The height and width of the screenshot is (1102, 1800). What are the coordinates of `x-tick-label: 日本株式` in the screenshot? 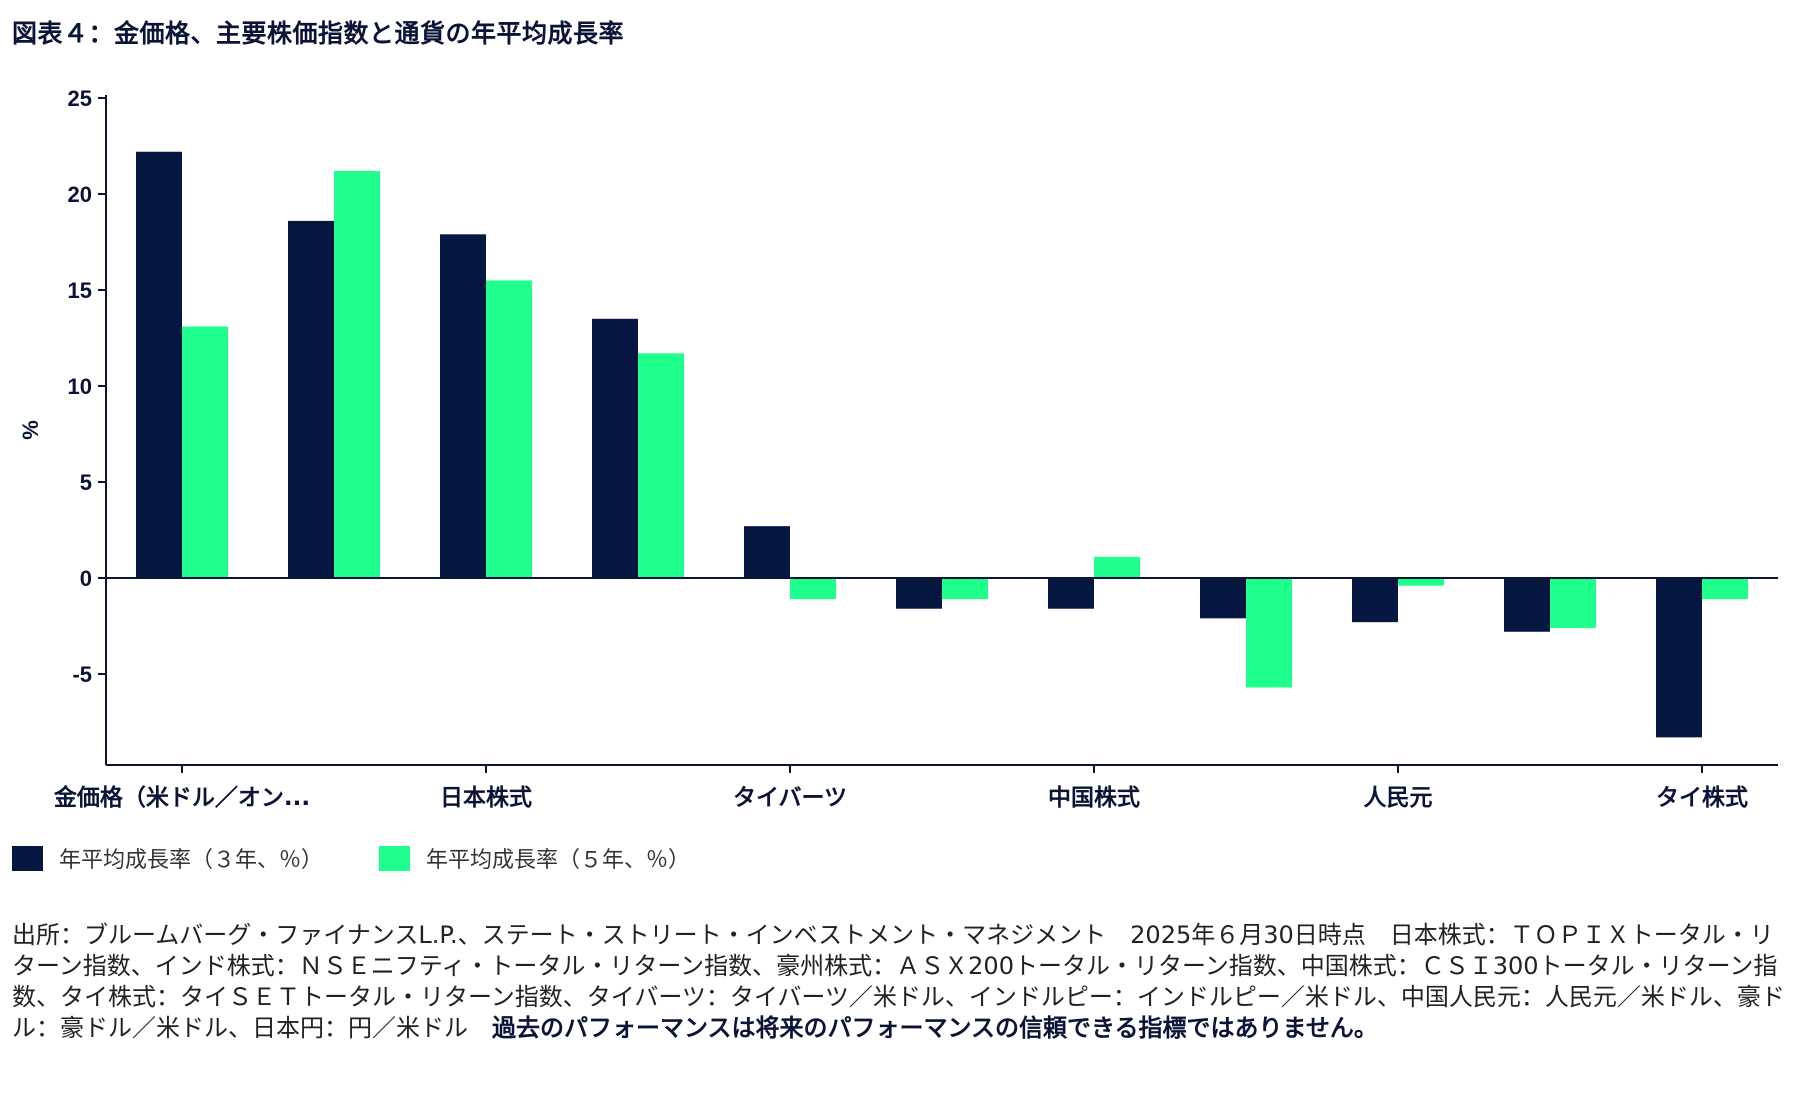 It's located at (486, 798).